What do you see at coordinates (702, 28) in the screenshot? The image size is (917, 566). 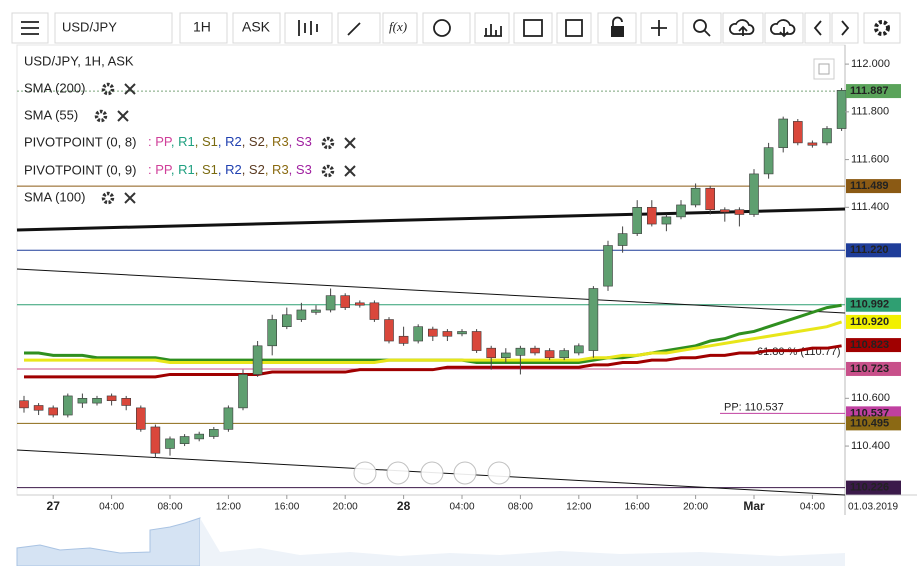 I see `zoom-button` at bounding box center [702, 28].